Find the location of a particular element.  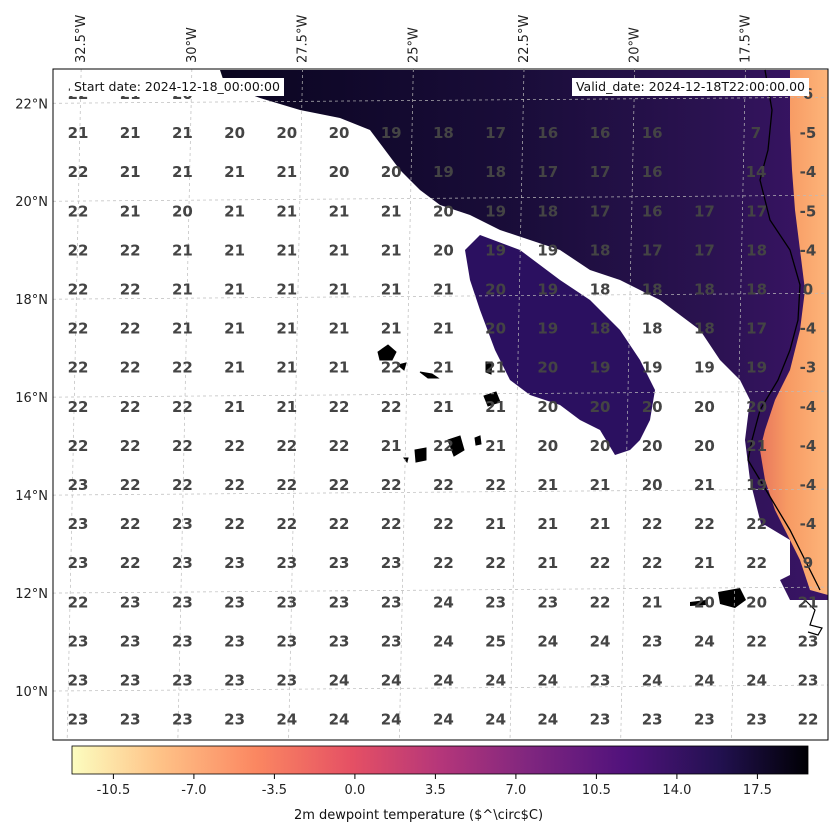

island-sal is located at coordinates (489, 368).